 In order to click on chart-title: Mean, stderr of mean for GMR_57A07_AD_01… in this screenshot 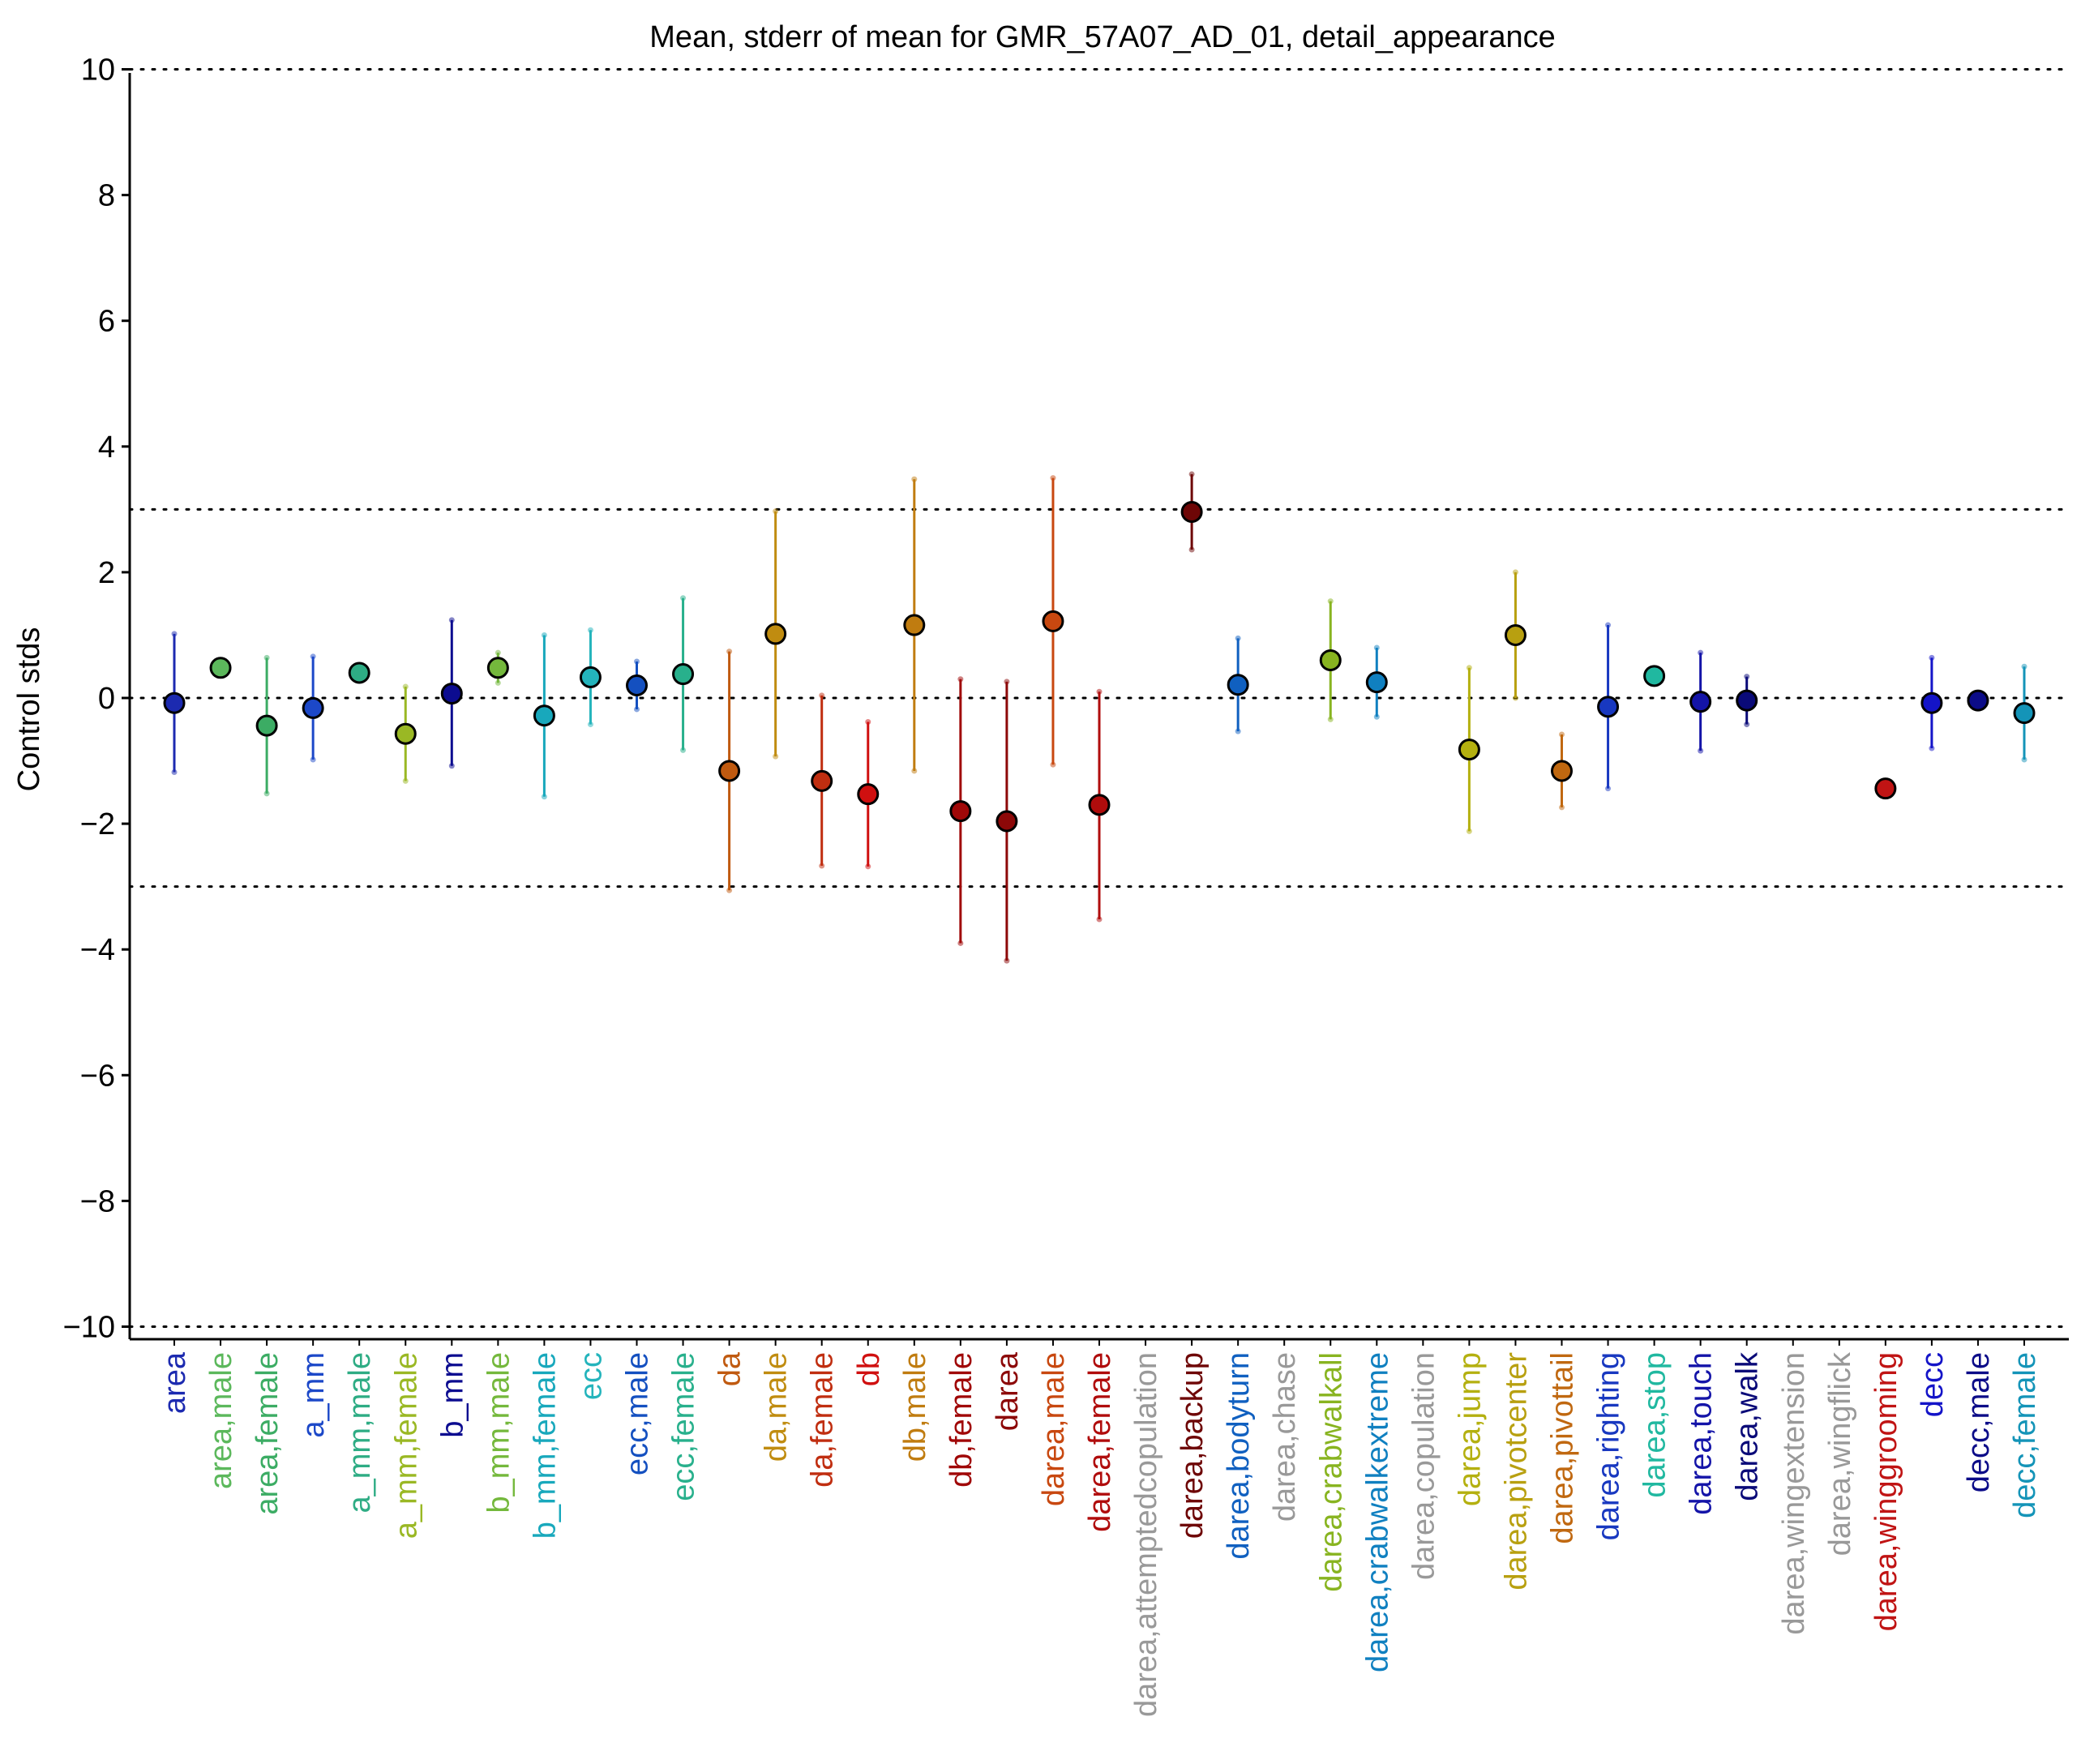, I will do `click(1102, 37)`.